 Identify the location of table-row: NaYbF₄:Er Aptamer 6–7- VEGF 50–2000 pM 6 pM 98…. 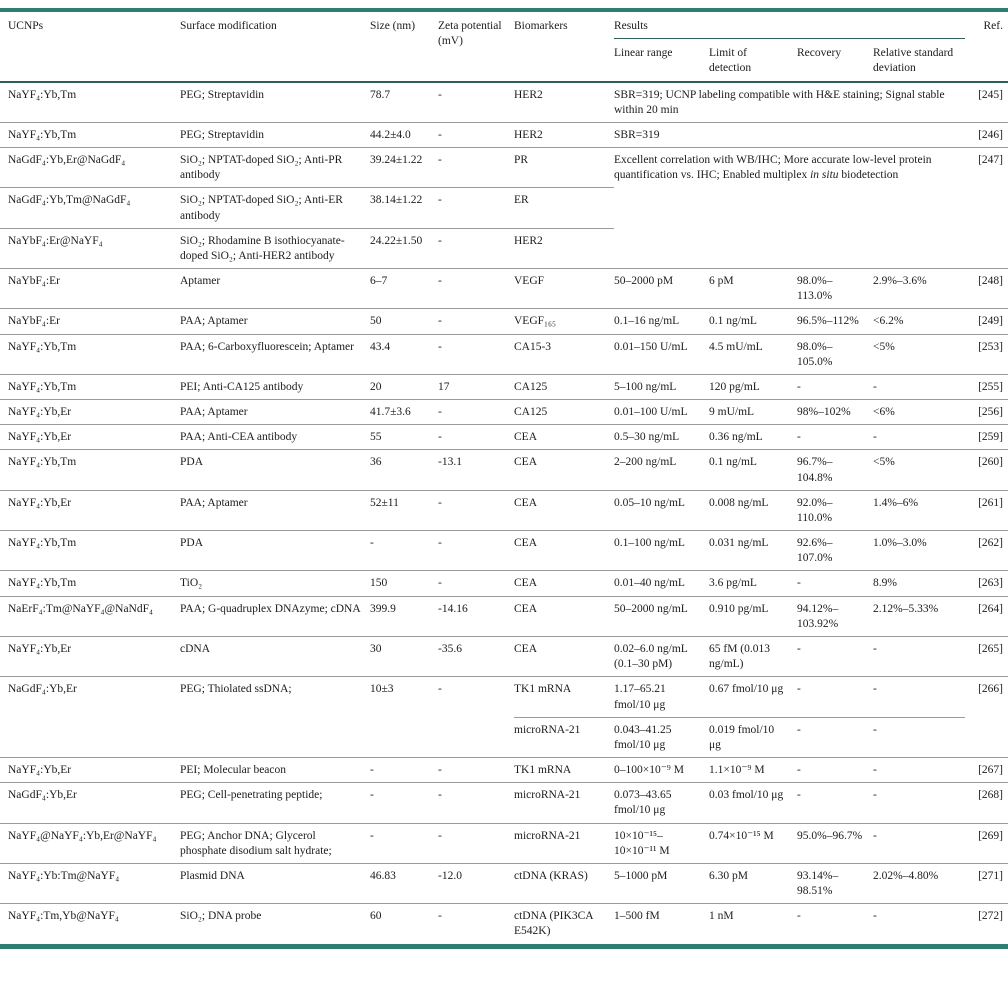
(504, 288).